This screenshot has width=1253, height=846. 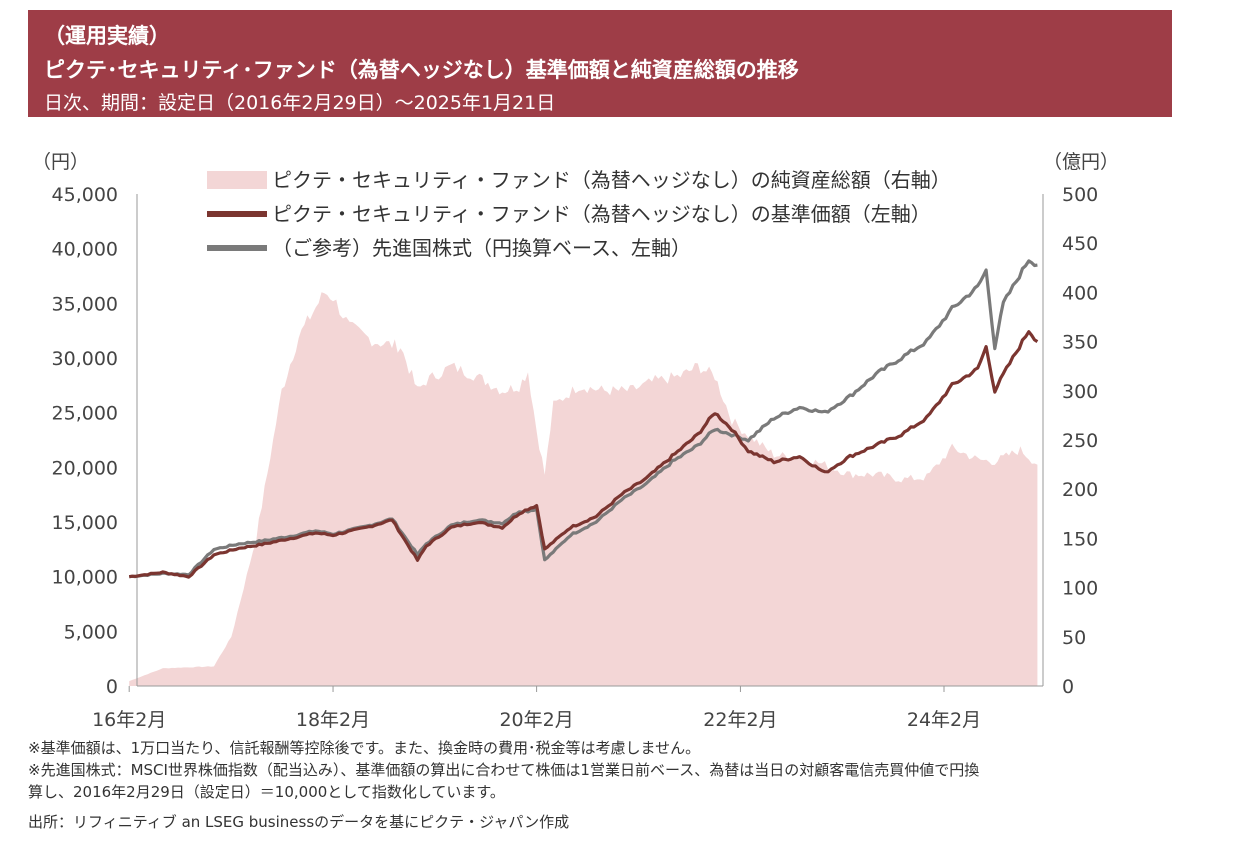 What do you see at coordinates (85, 578) in the screenshot?
I see `y-left-tick-label: 10,000` at bounding box center [85, 578].